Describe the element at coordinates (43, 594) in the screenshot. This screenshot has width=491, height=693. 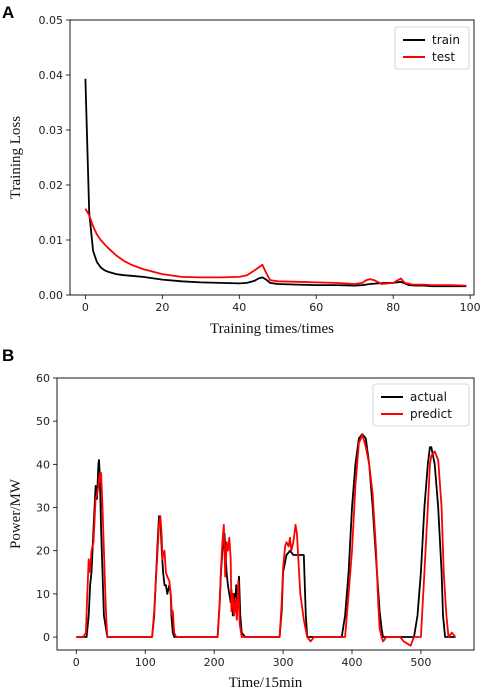
I see `y-tick-label: 10` at that location.